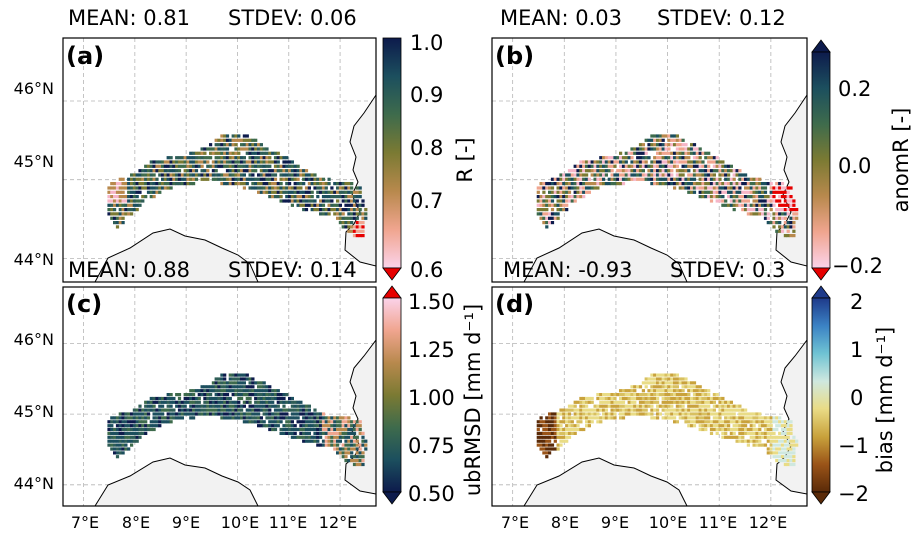  I want to click on panel-b-land-south, so click(605, 255).